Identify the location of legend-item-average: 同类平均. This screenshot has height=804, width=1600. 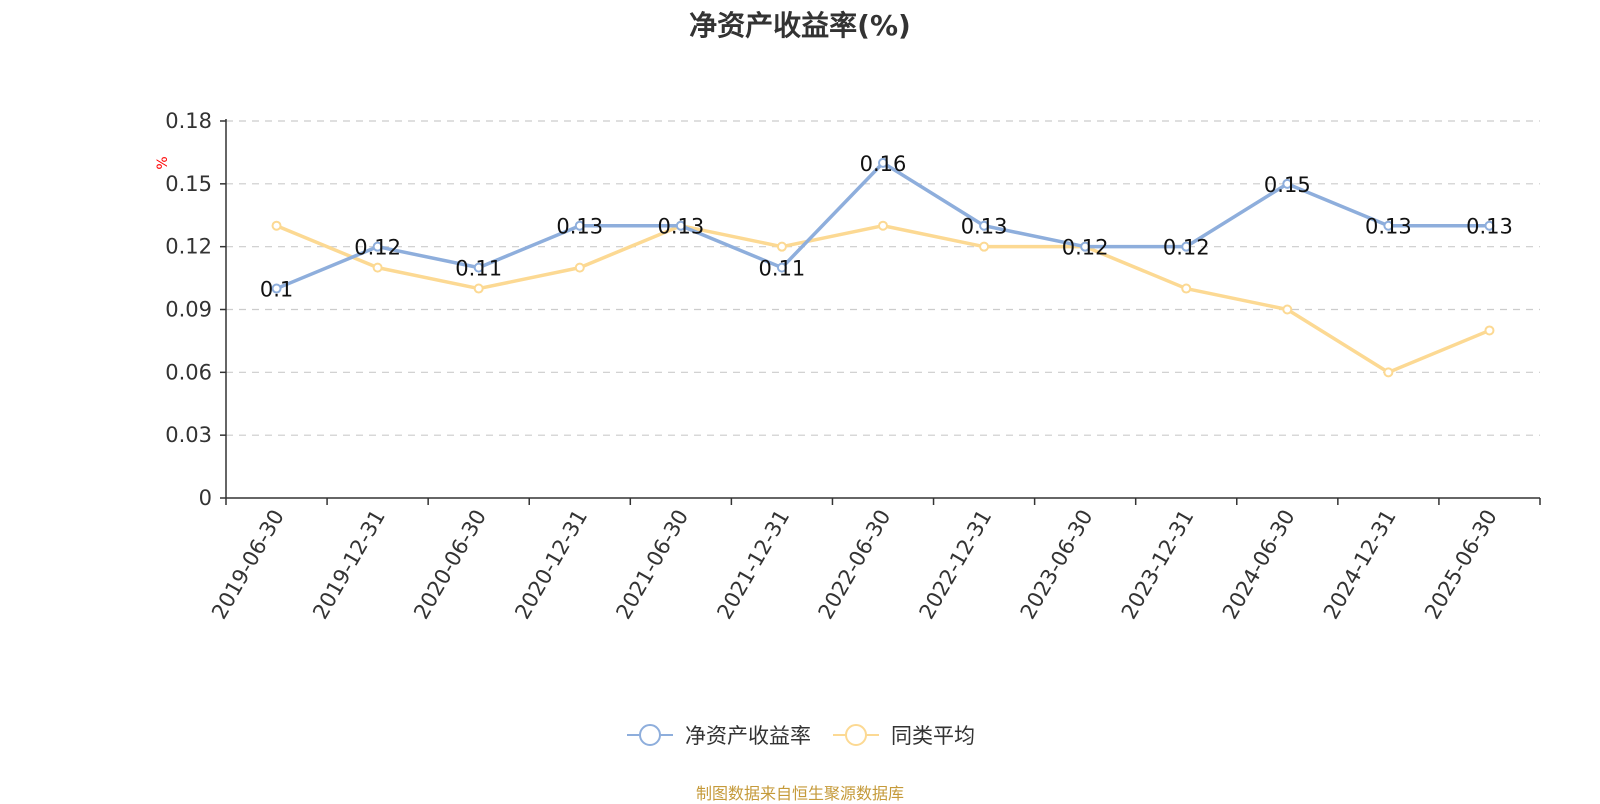
(903, 735).